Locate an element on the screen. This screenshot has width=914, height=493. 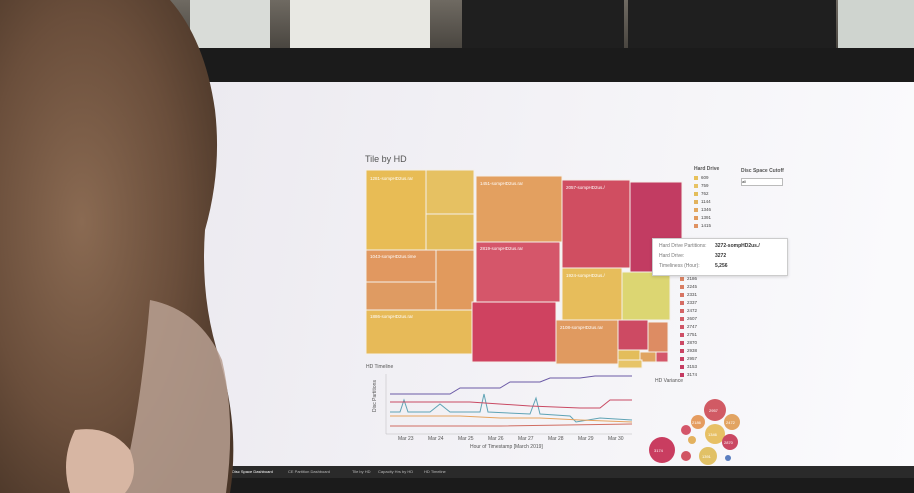
legend-item: 2938 is located at coordinates (688, 350).